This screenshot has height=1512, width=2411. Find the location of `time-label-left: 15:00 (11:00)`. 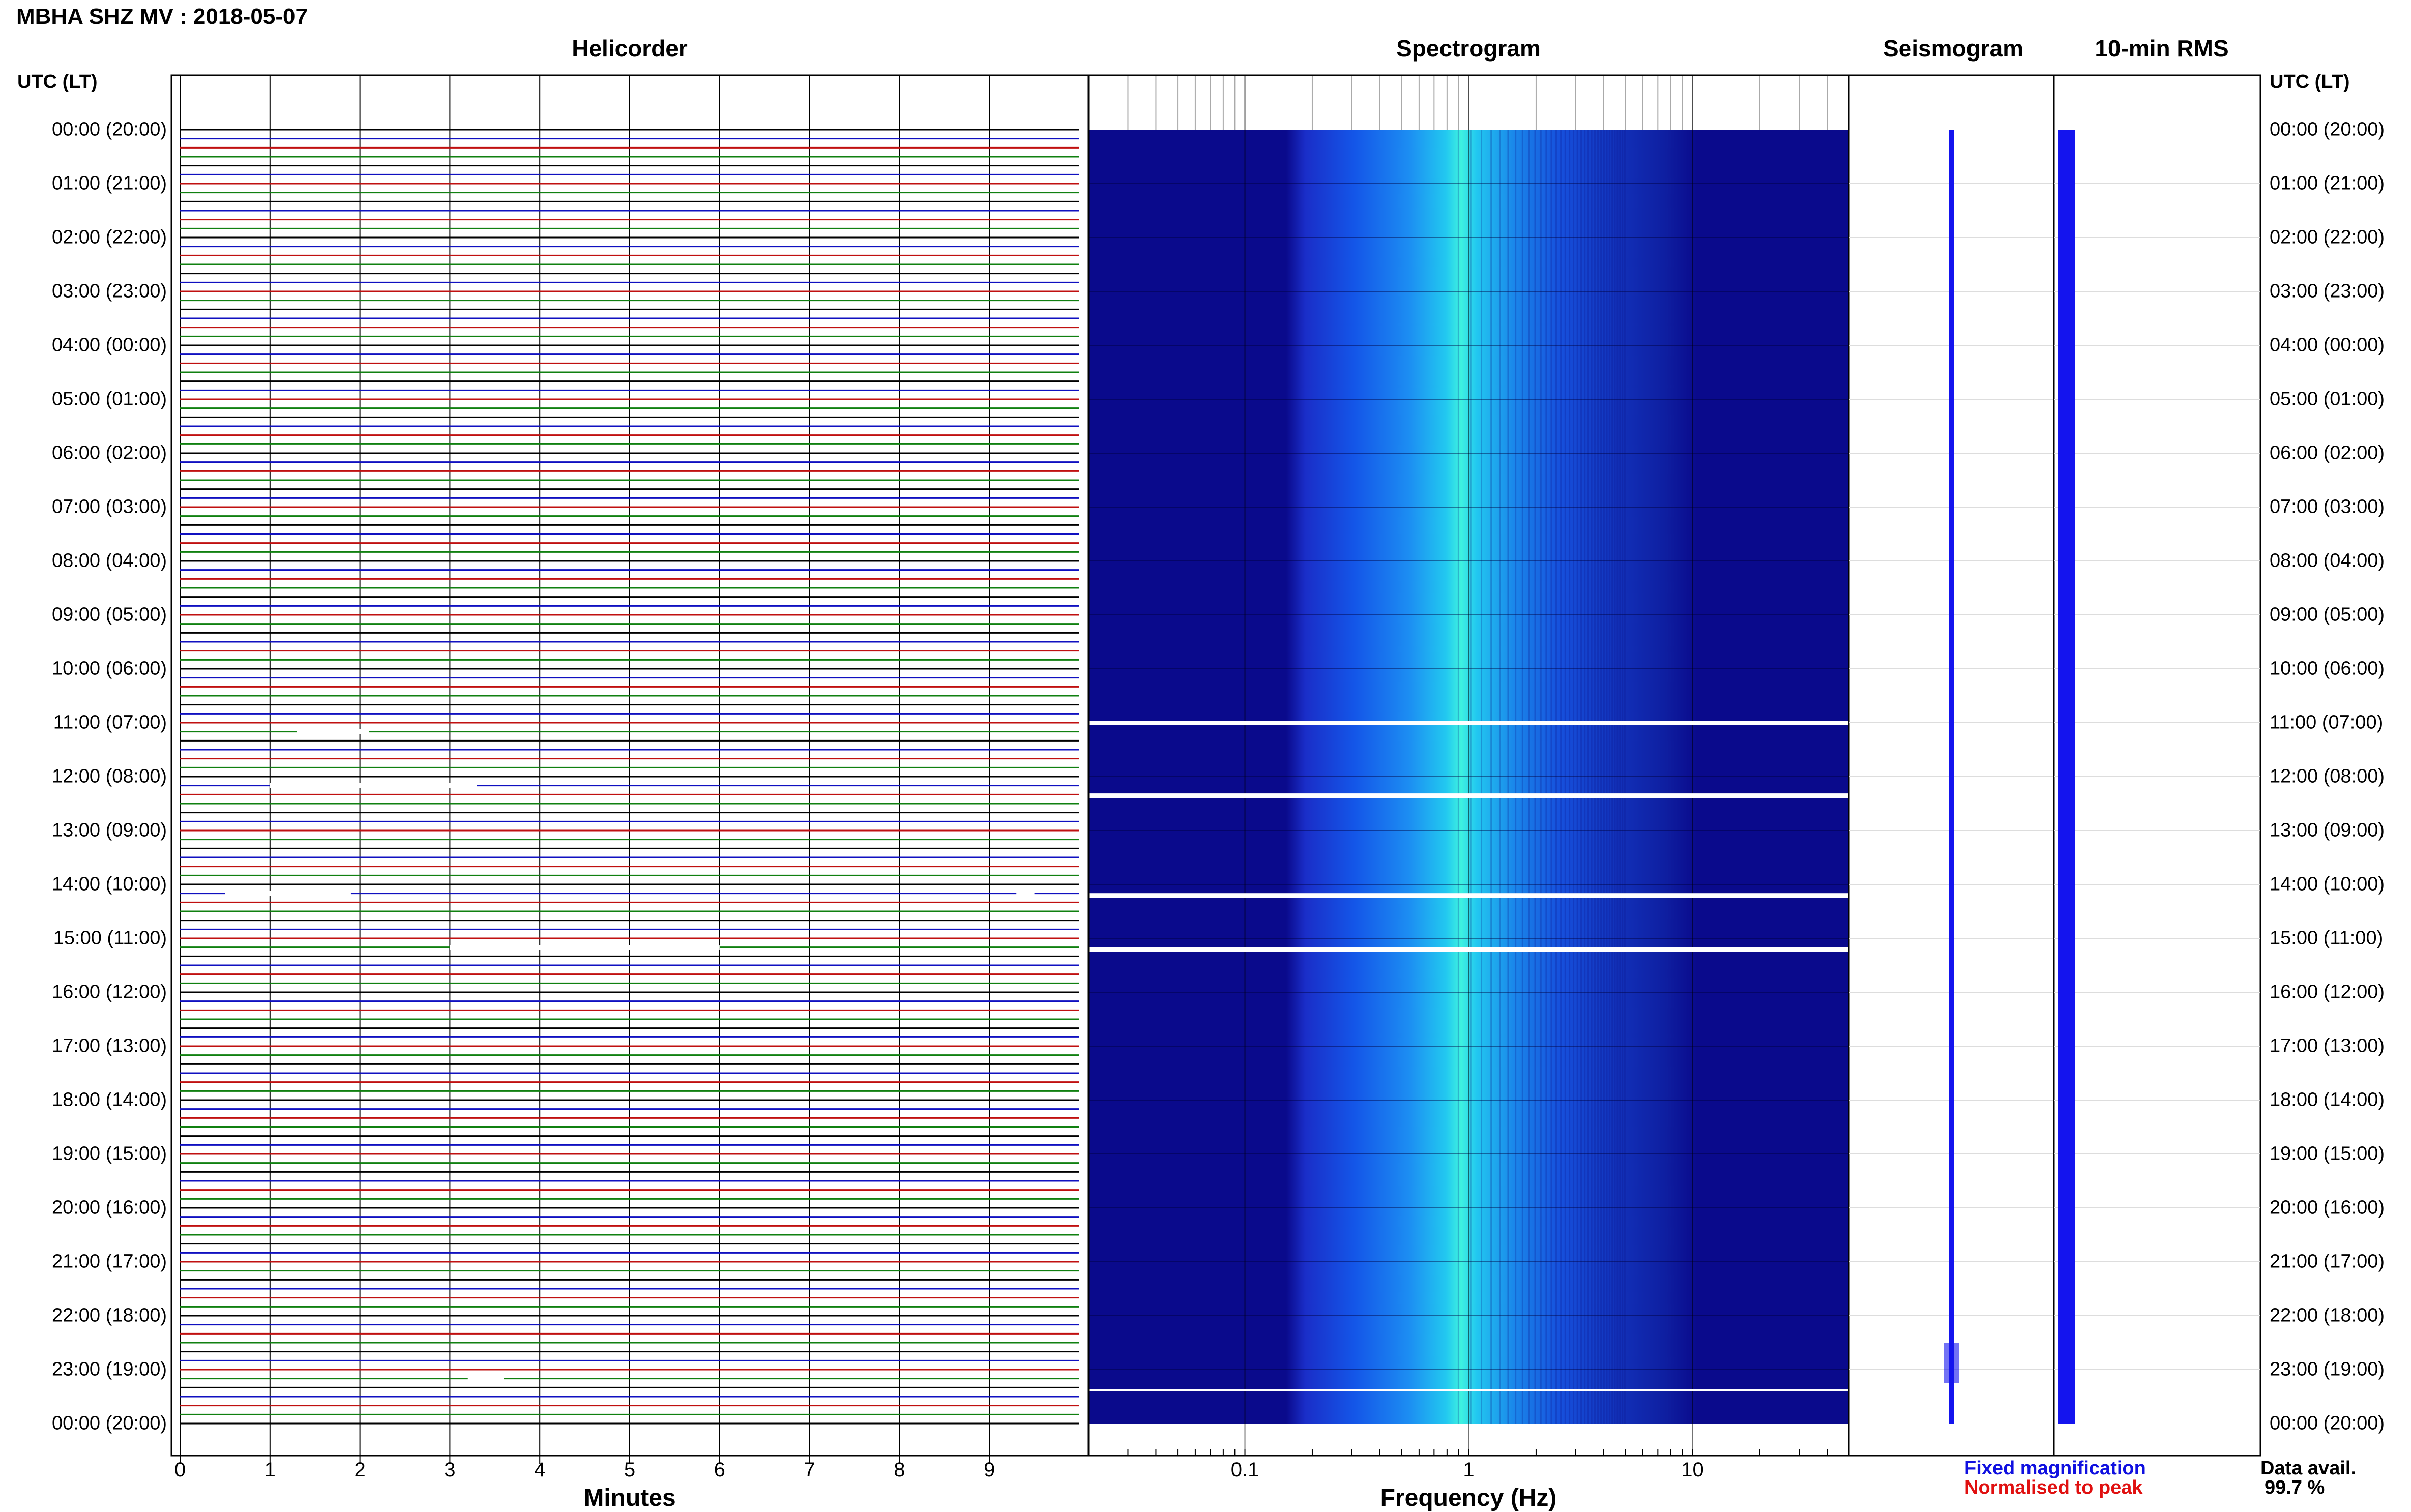

time-label-left: 15:00 (11:00) is located at coordinates (110, 938).